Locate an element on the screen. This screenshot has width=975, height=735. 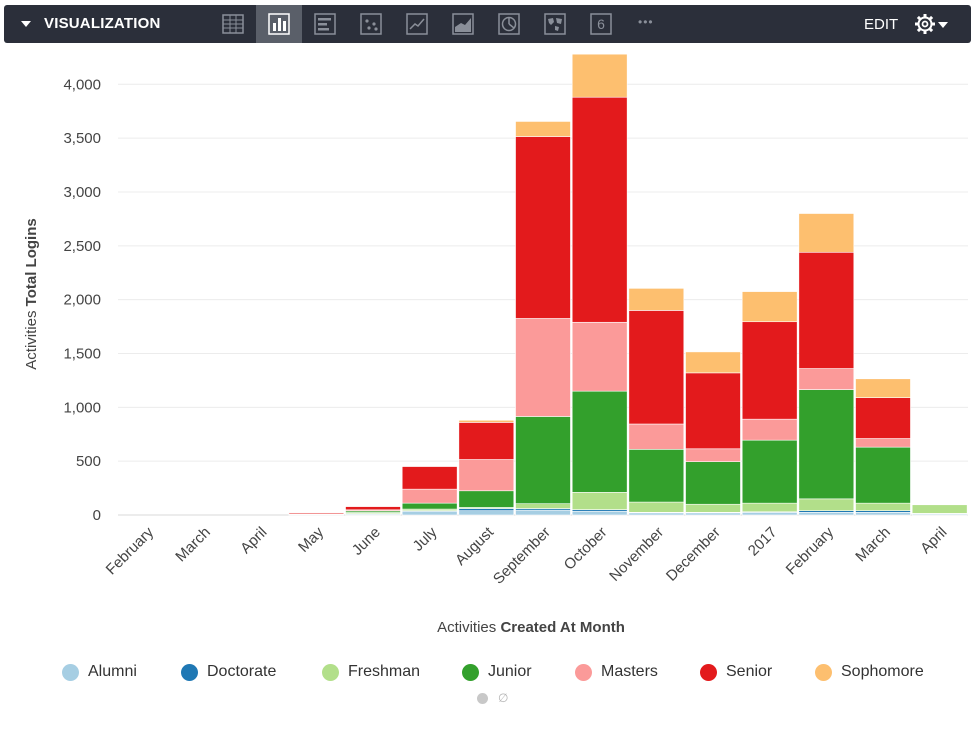
x-tick-label: February is located at coordinates (130, 550).